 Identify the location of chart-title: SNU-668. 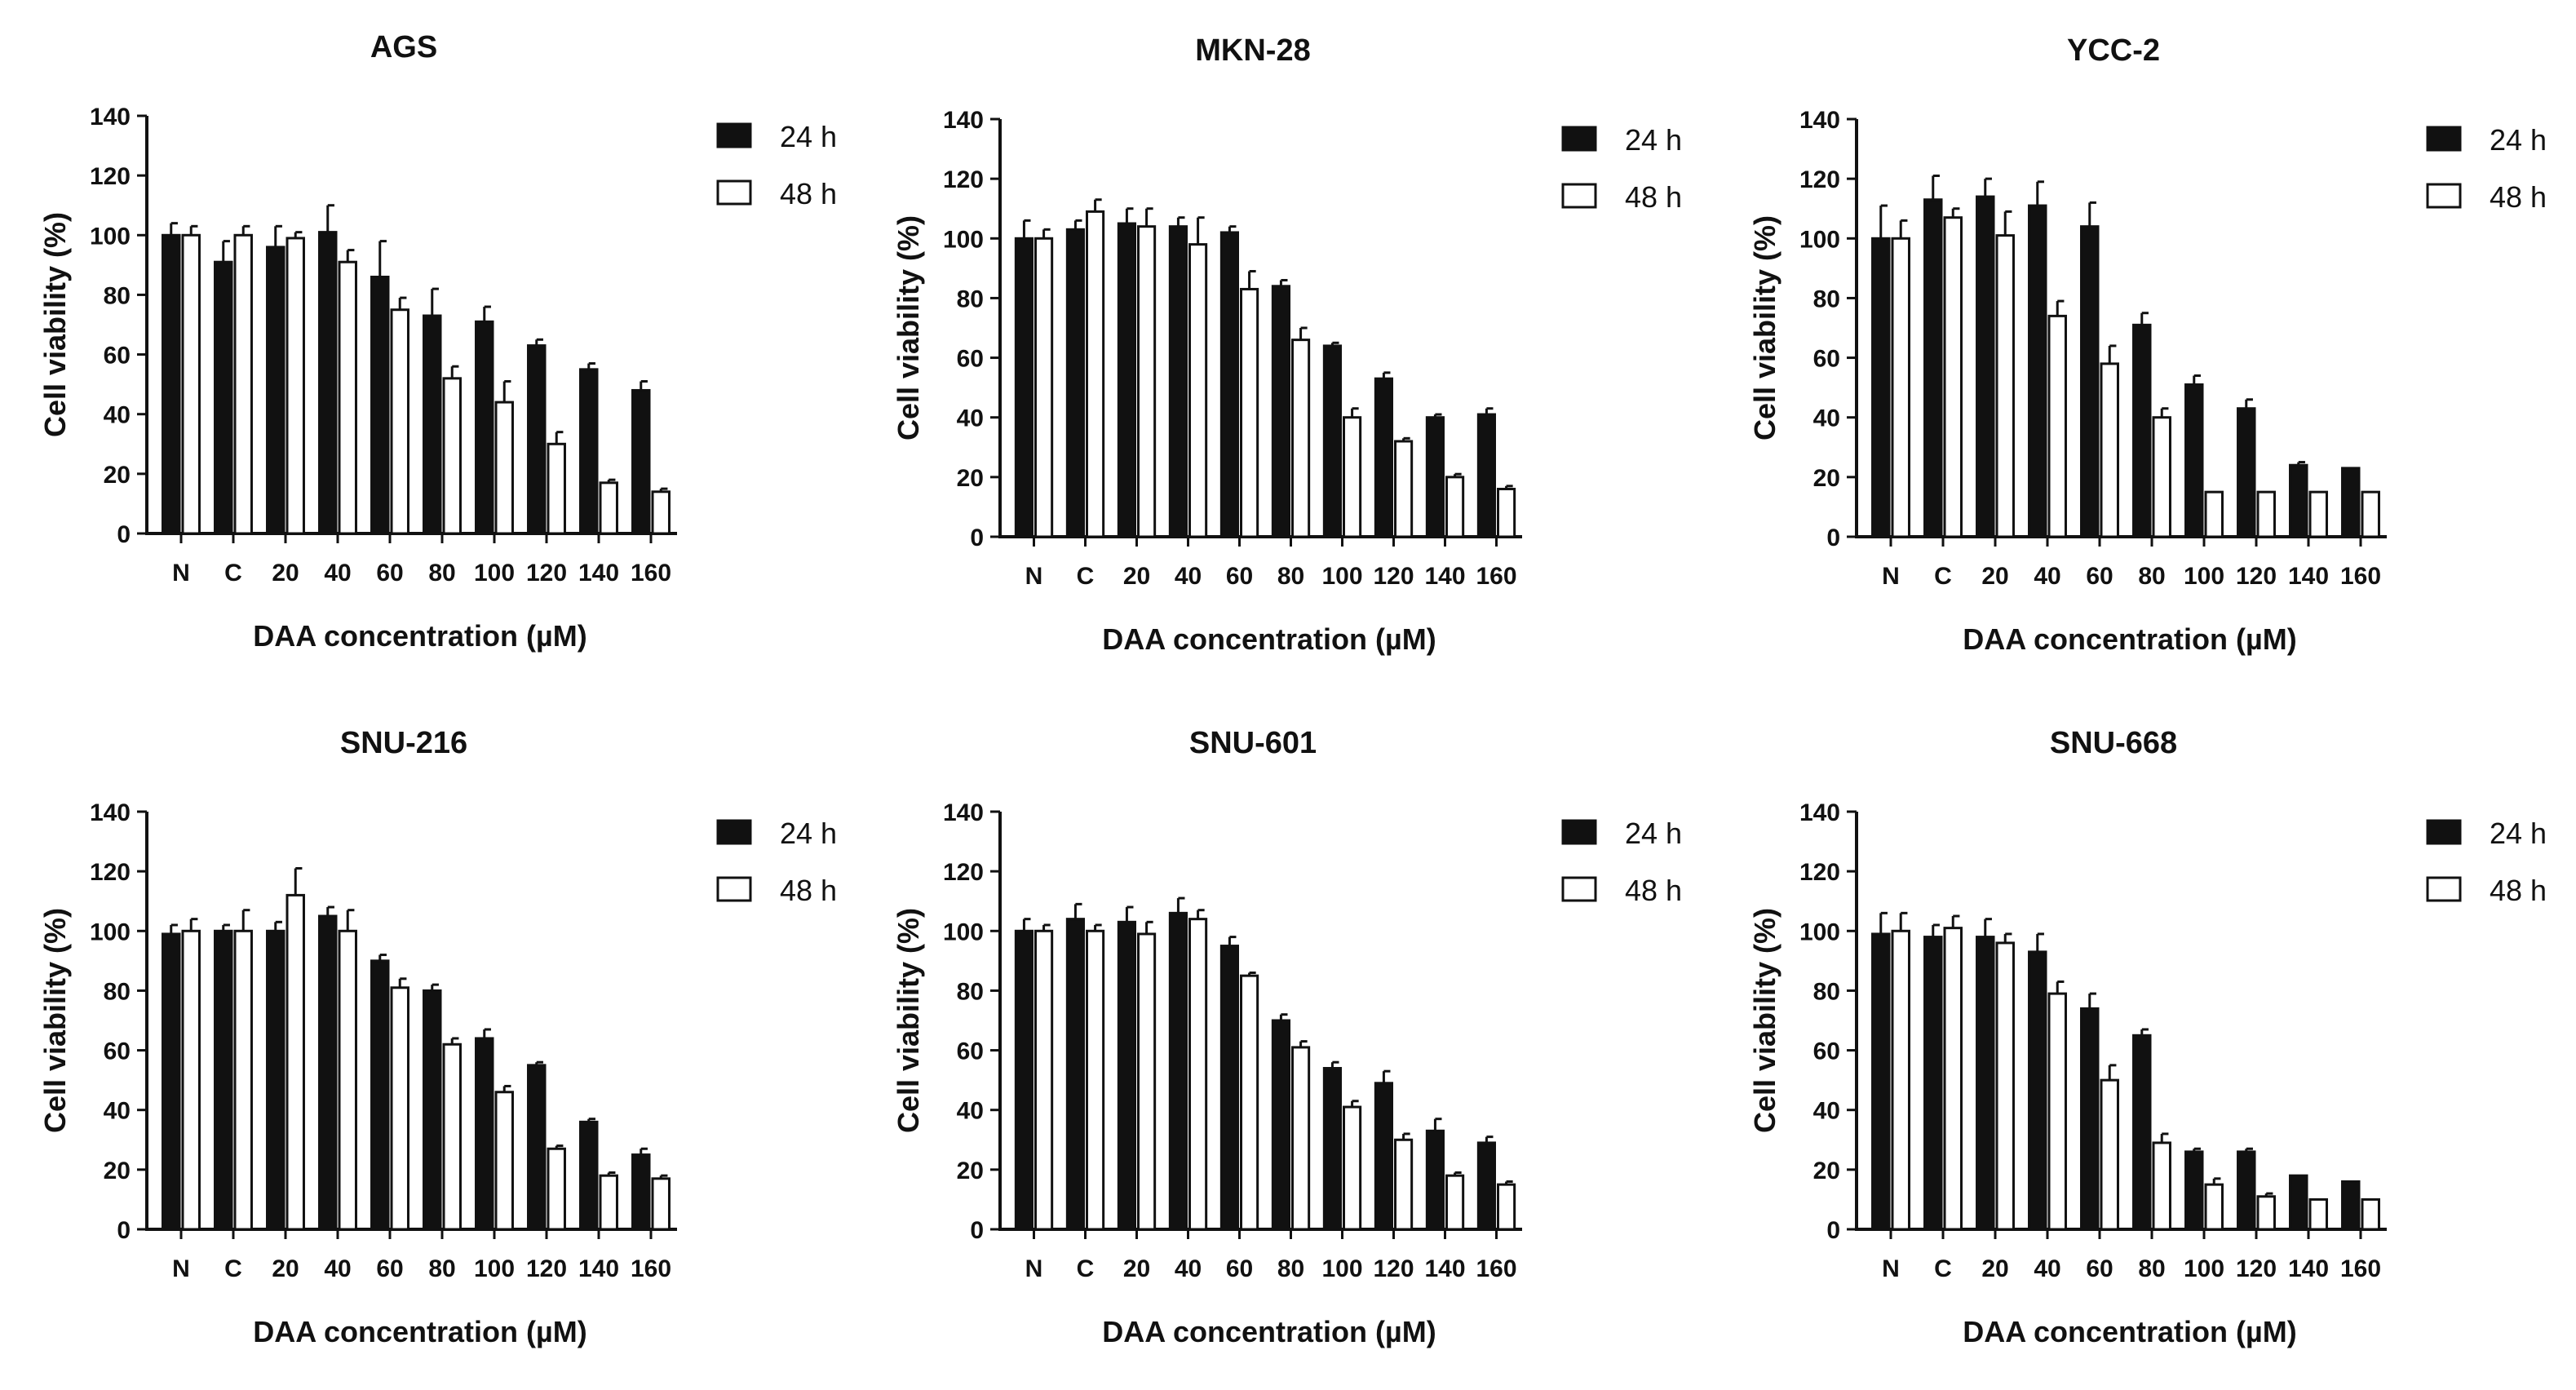
(2113, 743).